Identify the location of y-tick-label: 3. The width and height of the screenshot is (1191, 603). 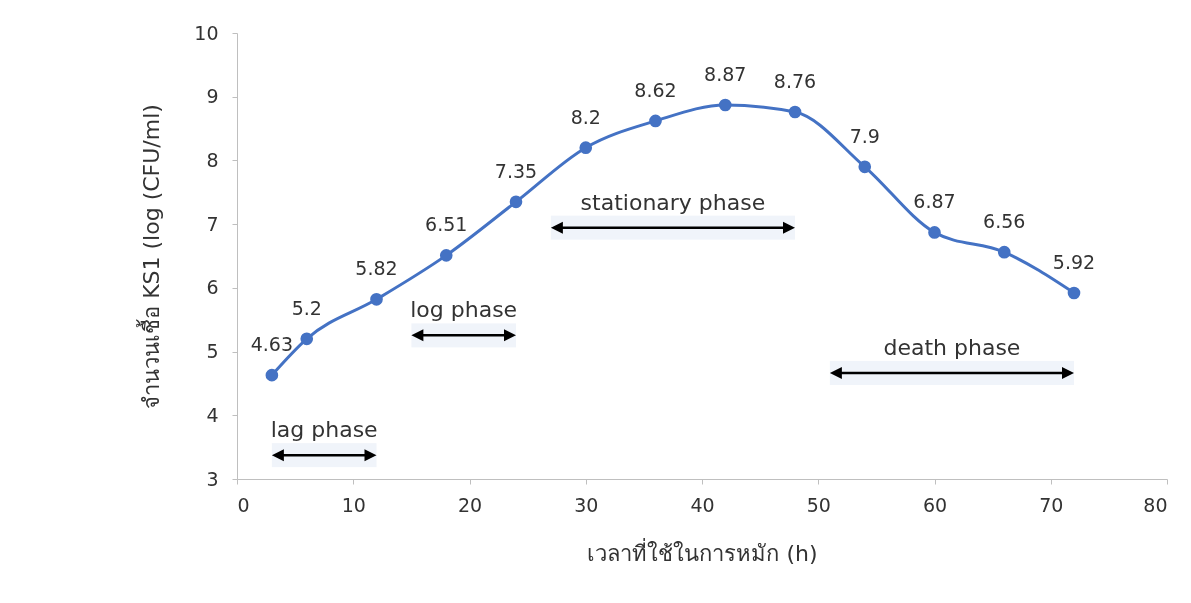
(212, 478).